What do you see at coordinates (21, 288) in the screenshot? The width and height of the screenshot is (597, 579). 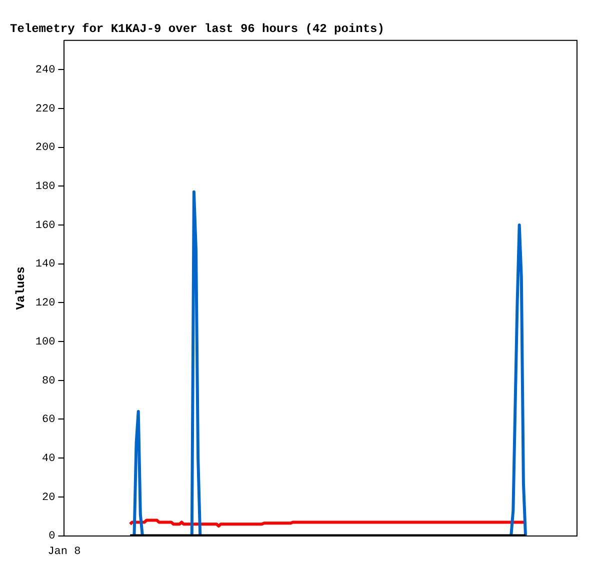 I see `y-axis-title: Values` at bounding box center [21, 288].